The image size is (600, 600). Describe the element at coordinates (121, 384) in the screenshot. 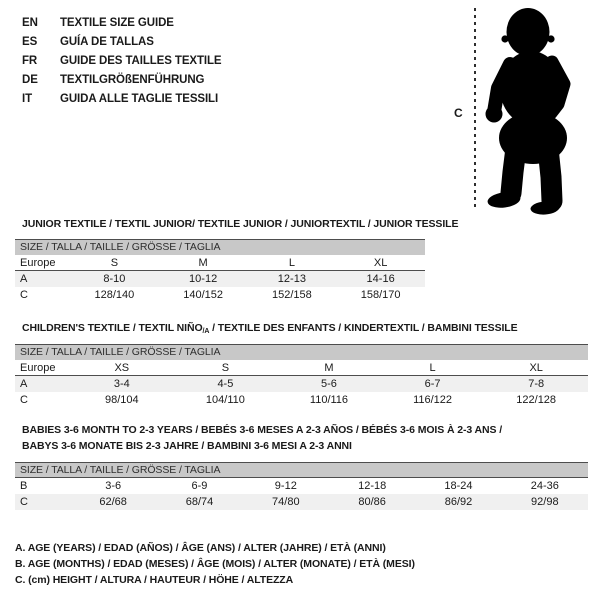

I see `age-cell: 3-4` at that location.